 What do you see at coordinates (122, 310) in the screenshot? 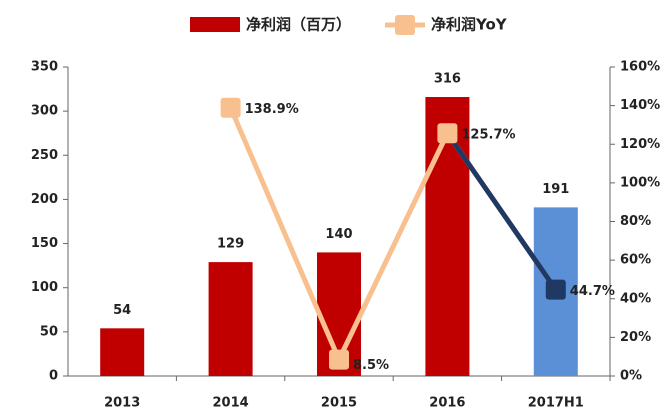
I see `bar-value-label: 54` at bounding box center [122, 310].